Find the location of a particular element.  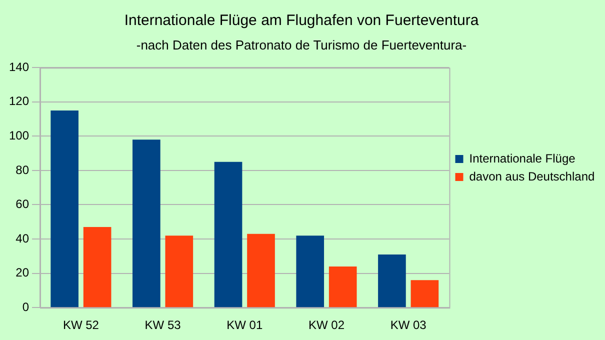

chart-title: Internationale Flüge am Flughafen von Fuerteventura is located at coordinates (302, 21).